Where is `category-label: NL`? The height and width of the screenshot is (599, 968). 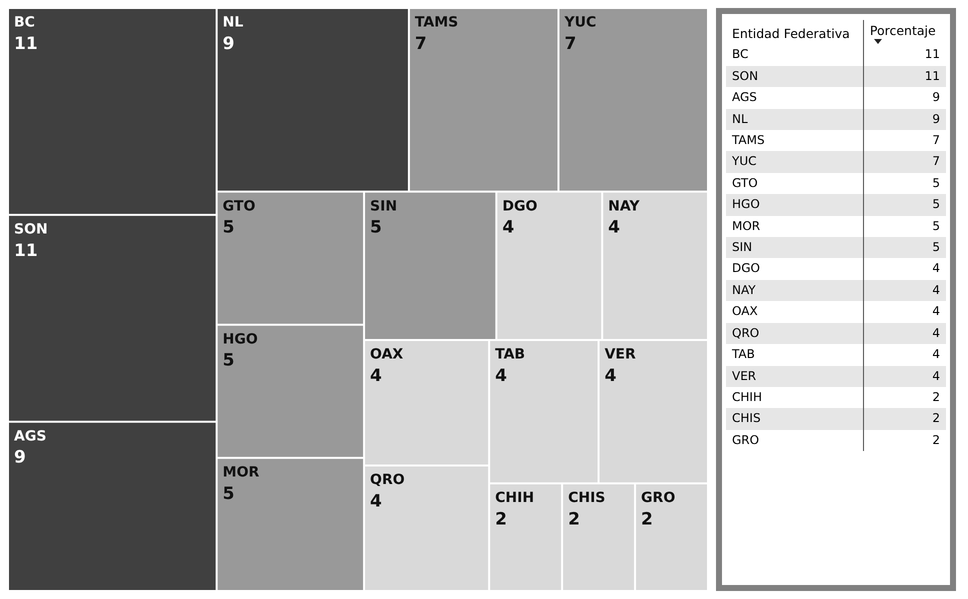
category-label: NL is located at coordinates (233, 22).